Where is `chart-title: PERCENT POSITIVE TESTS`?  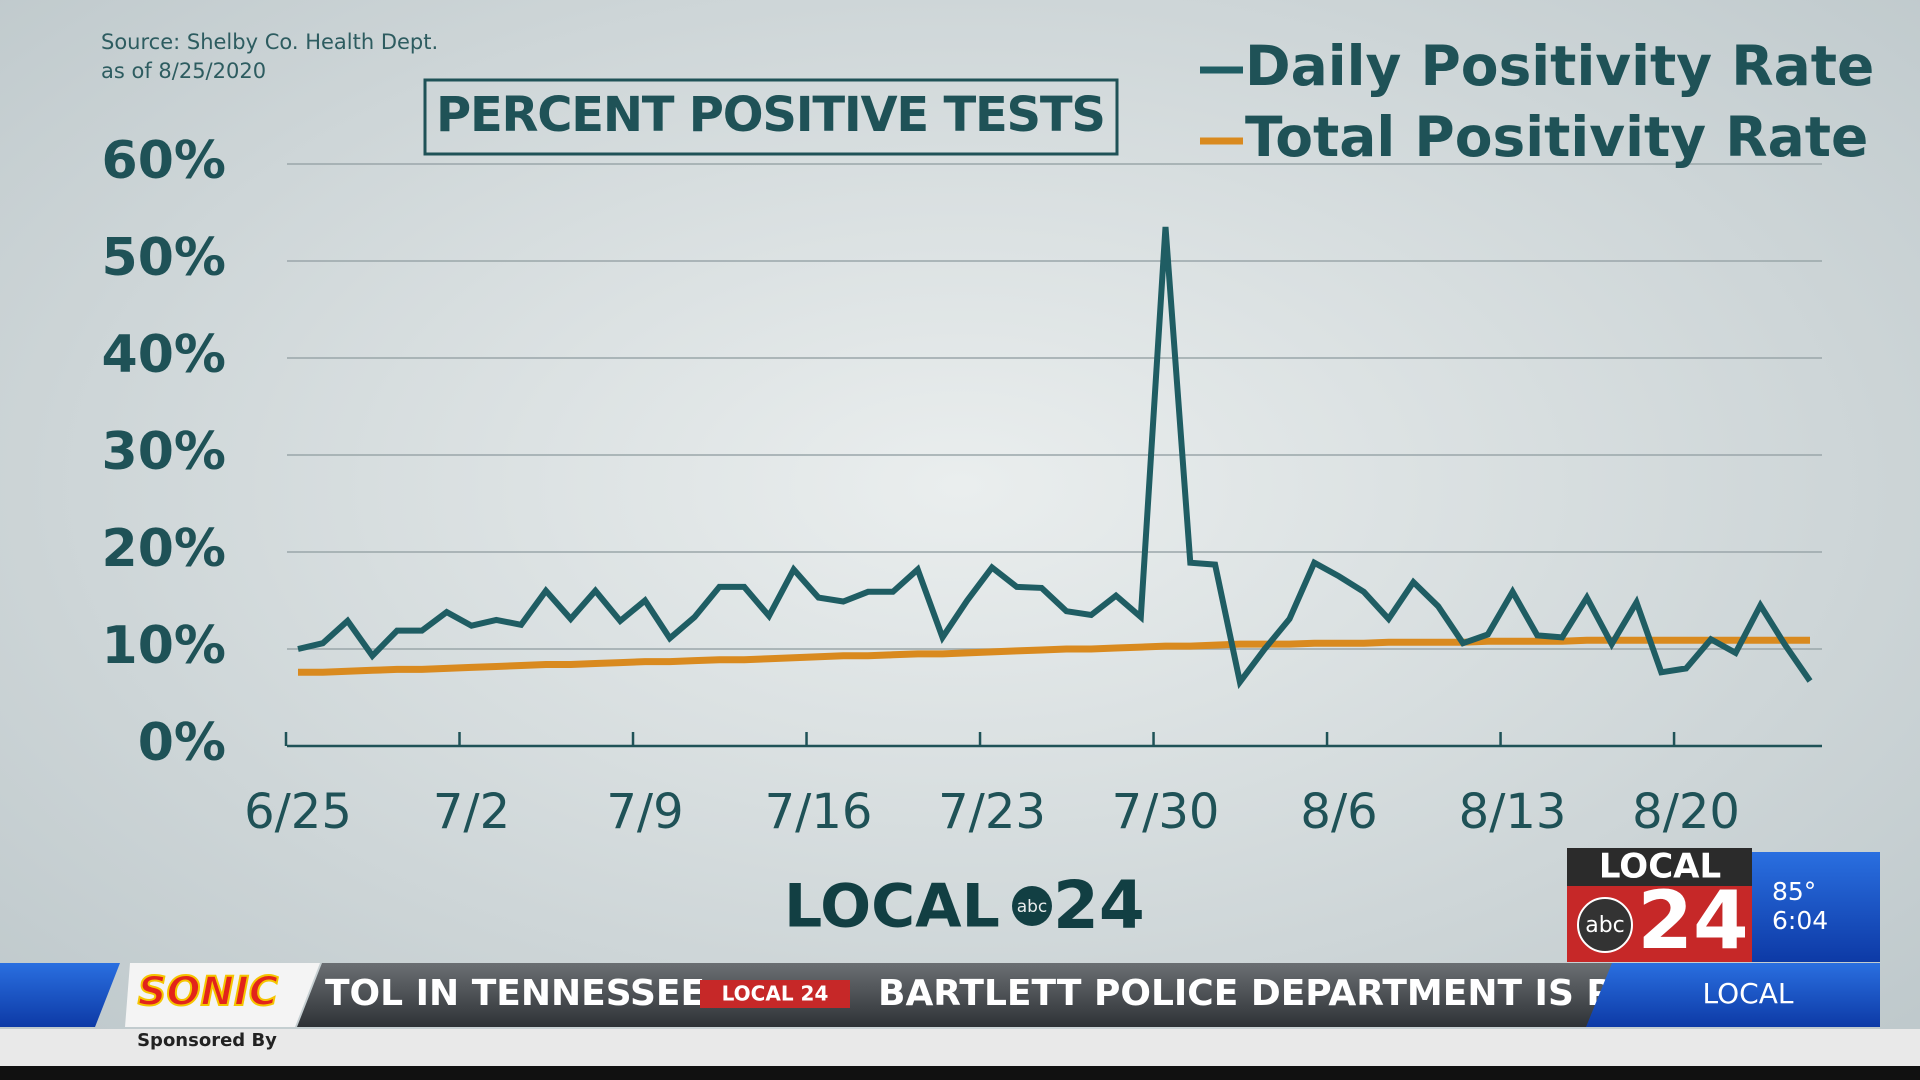
chart-title: PERCENT POSITIVE TESTS is located at coordinates (771, 115).